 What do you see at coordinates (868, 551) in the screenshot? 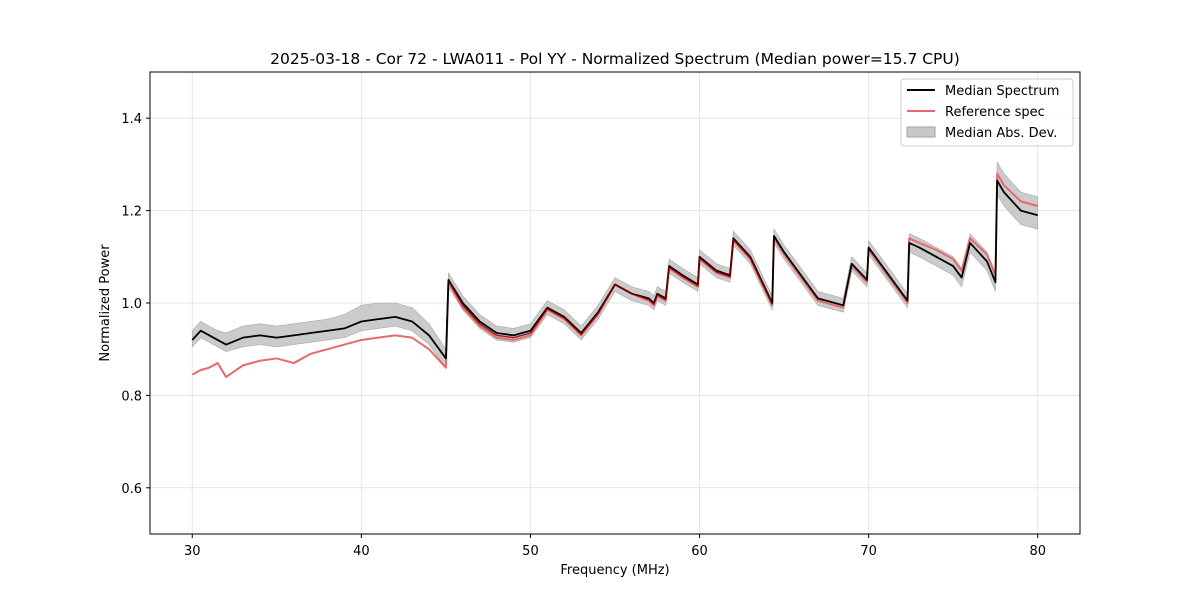
I see `x-tick-label: 70` at bounding box center [868, 551].